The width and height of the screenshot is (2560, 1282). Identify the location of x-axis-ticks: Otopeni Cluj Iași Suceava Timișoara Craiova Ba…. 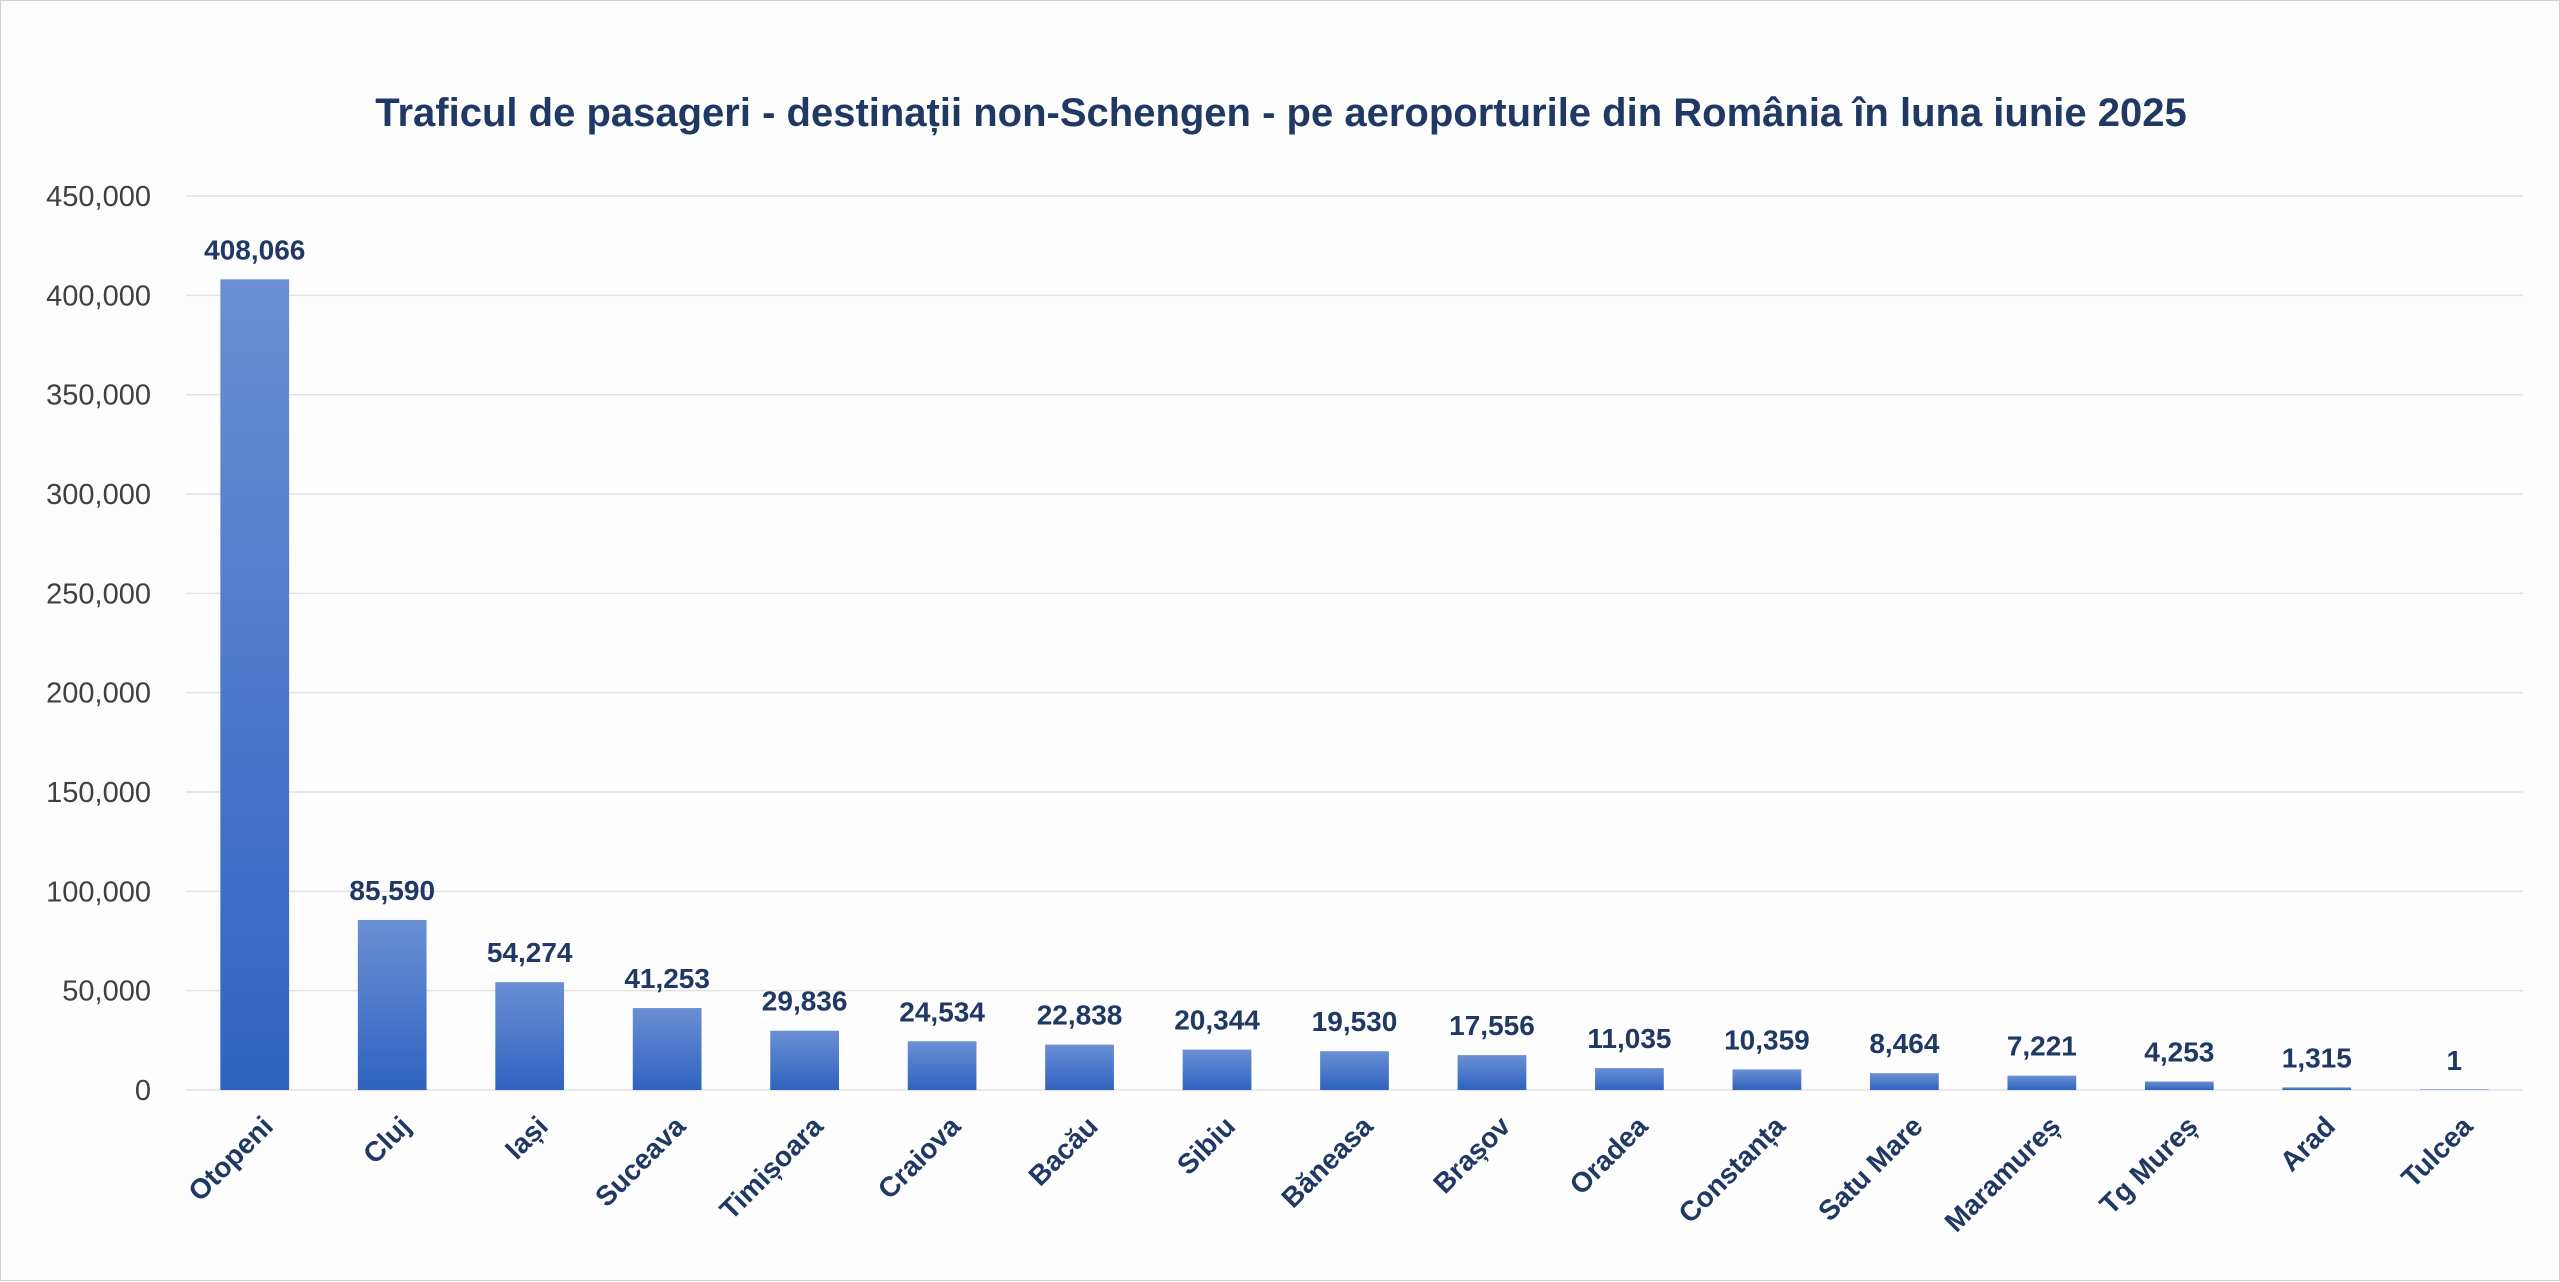
(1330, 1174).